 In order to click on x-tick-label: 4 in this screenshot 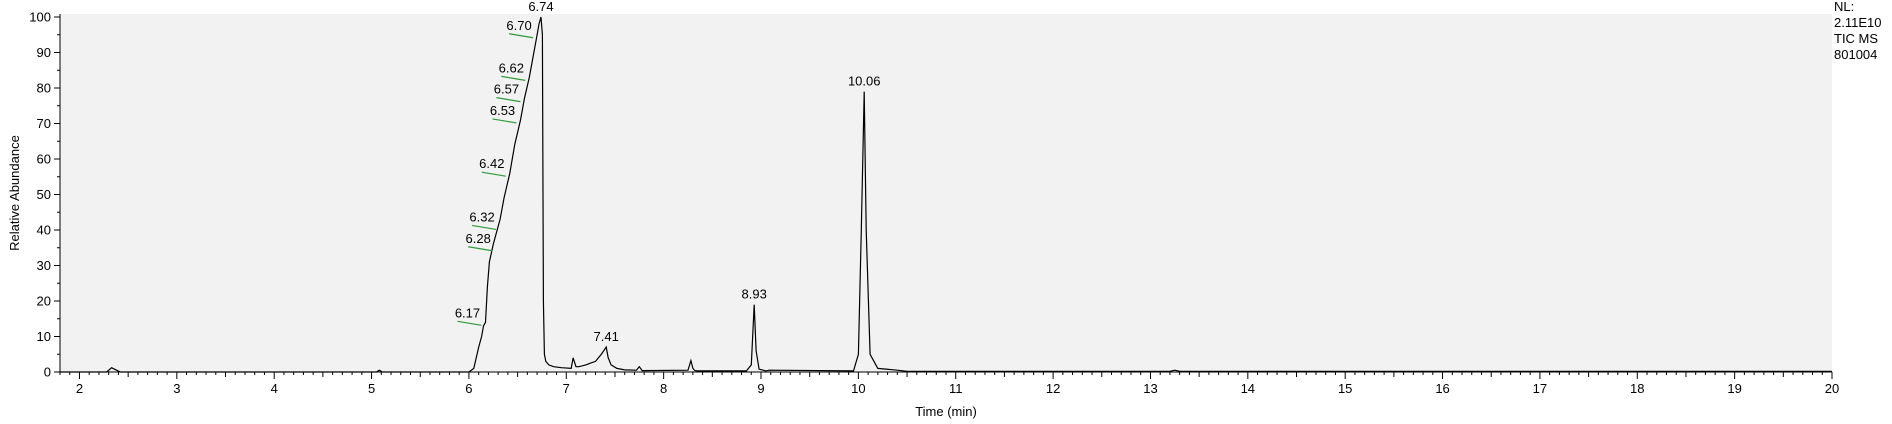, I will do `click(274, 388)`.